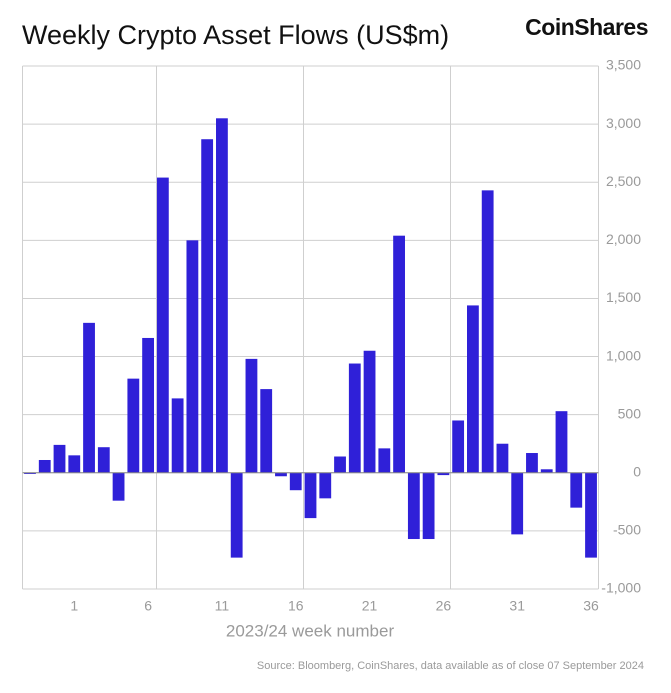 Image resolution: width=671 pixels, height=693 pixels. What do you see at coordinates (148, 606) in the screenshot?
I see `x-tick-label: 6` at bounding box center [148, 606].